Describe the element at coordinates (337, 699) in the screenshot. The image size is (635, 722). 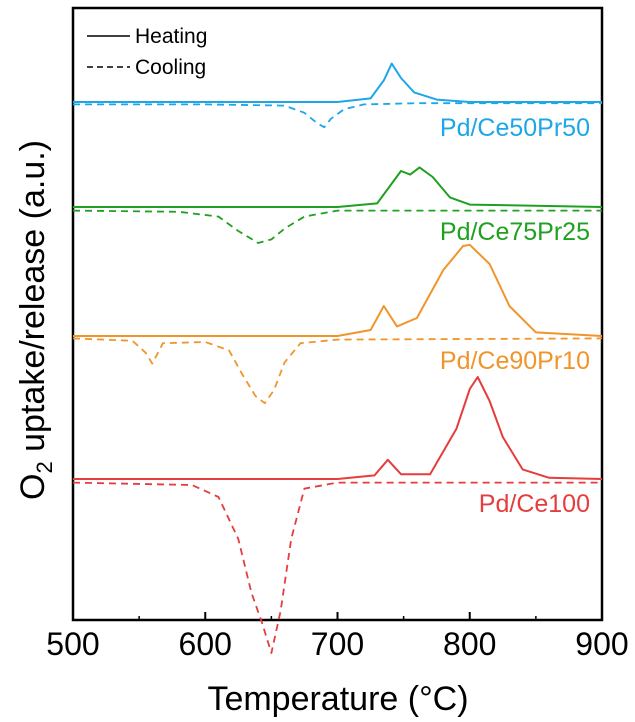
I see `x-axis-title: Temperature (°C)` at that location.